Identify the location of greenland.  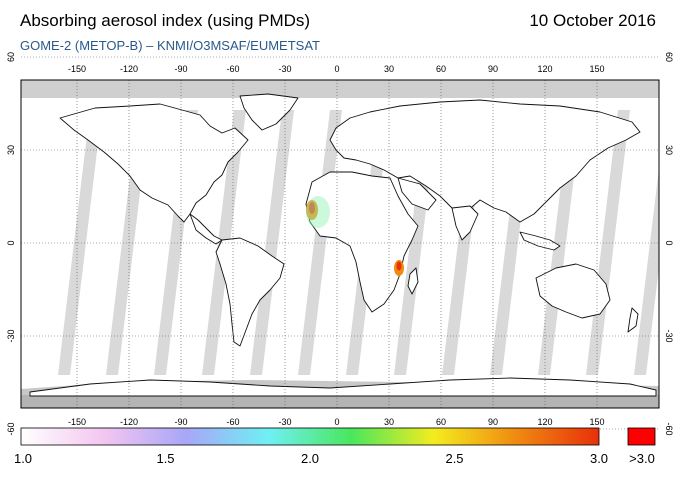
(269, 112).